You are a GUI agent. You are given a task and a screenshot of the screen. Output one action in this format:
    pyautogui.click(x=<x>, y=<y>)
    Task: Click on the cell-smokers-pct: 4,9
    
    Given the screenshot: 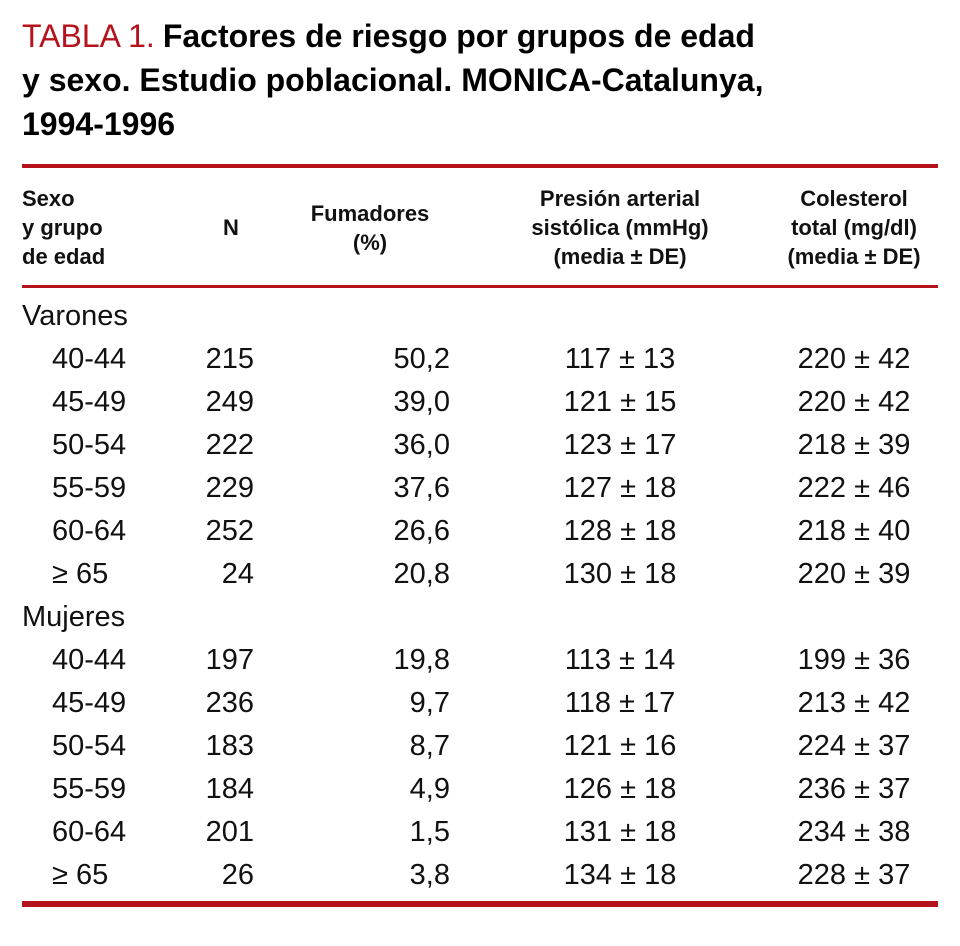 What is the action you would take?
    pyautogui.click(x=429, y=789)
    